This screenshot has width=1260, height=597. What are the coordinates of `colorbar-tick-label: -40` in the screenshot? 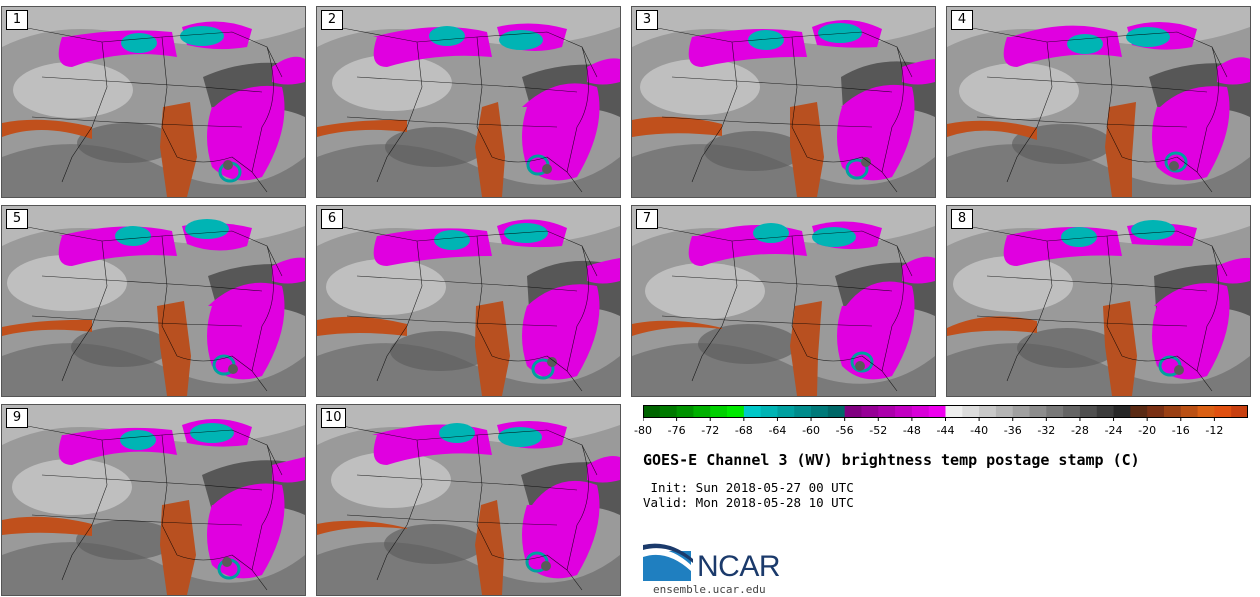 It's located at (979, 430).